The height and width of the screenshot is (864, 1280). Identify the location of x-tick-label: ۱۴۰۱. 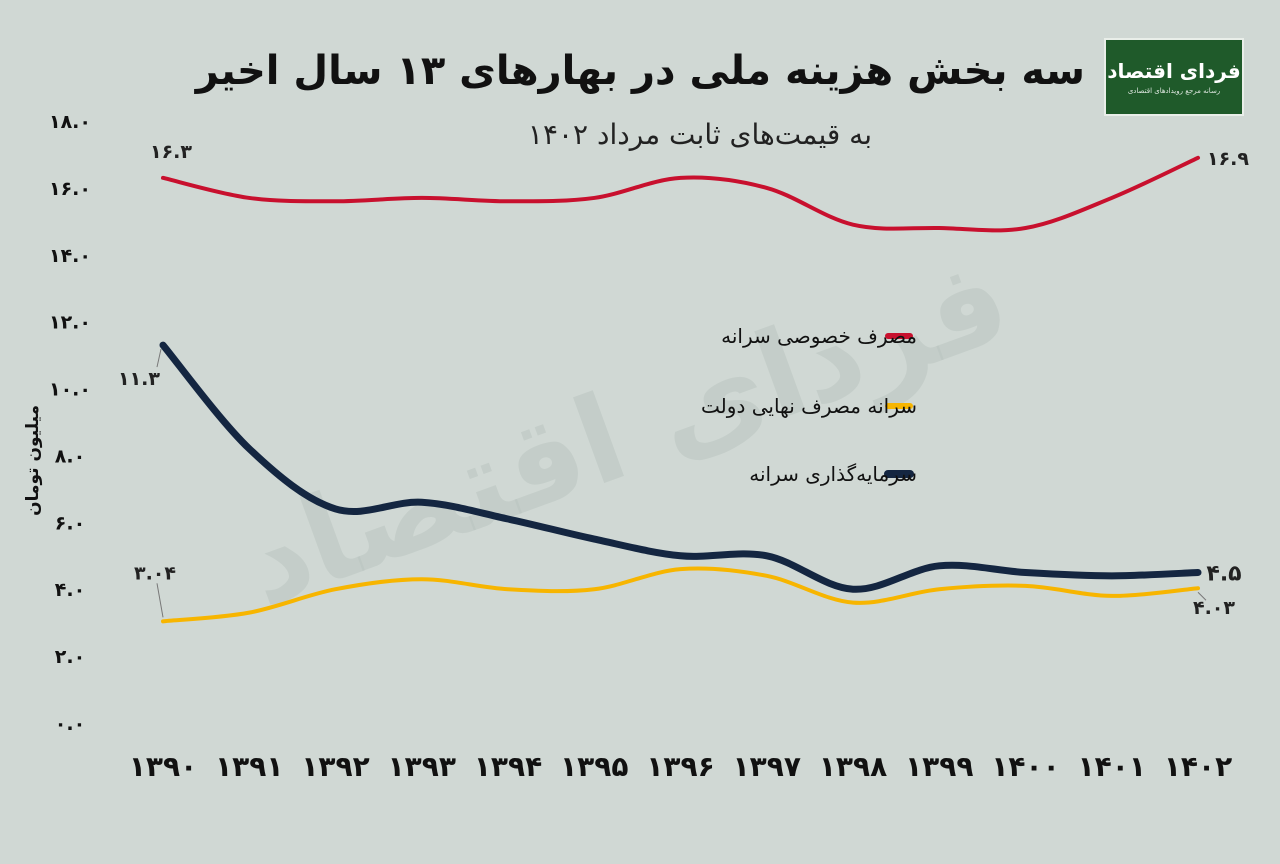
(1112, 766).